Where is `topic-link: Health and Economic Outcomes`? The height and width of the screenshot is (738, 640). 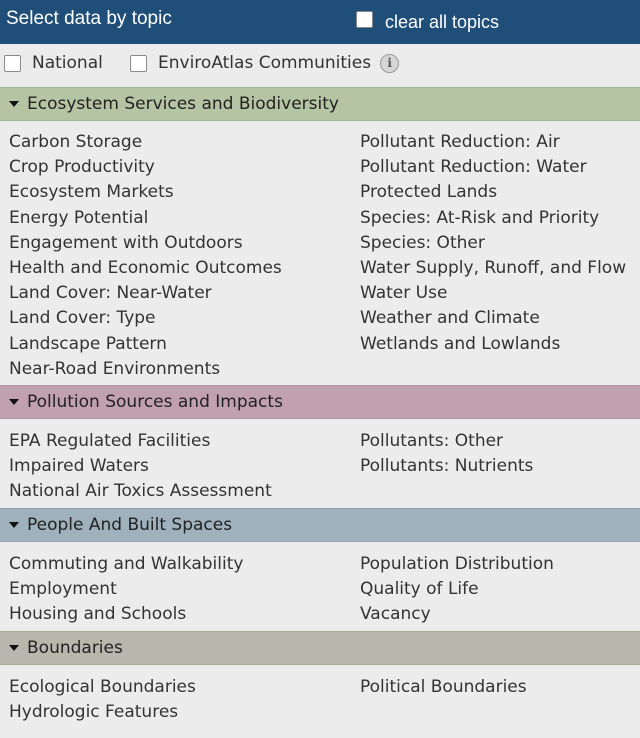 topic-link: Health and Economic Outcomes is located at coordinates (145, 267).